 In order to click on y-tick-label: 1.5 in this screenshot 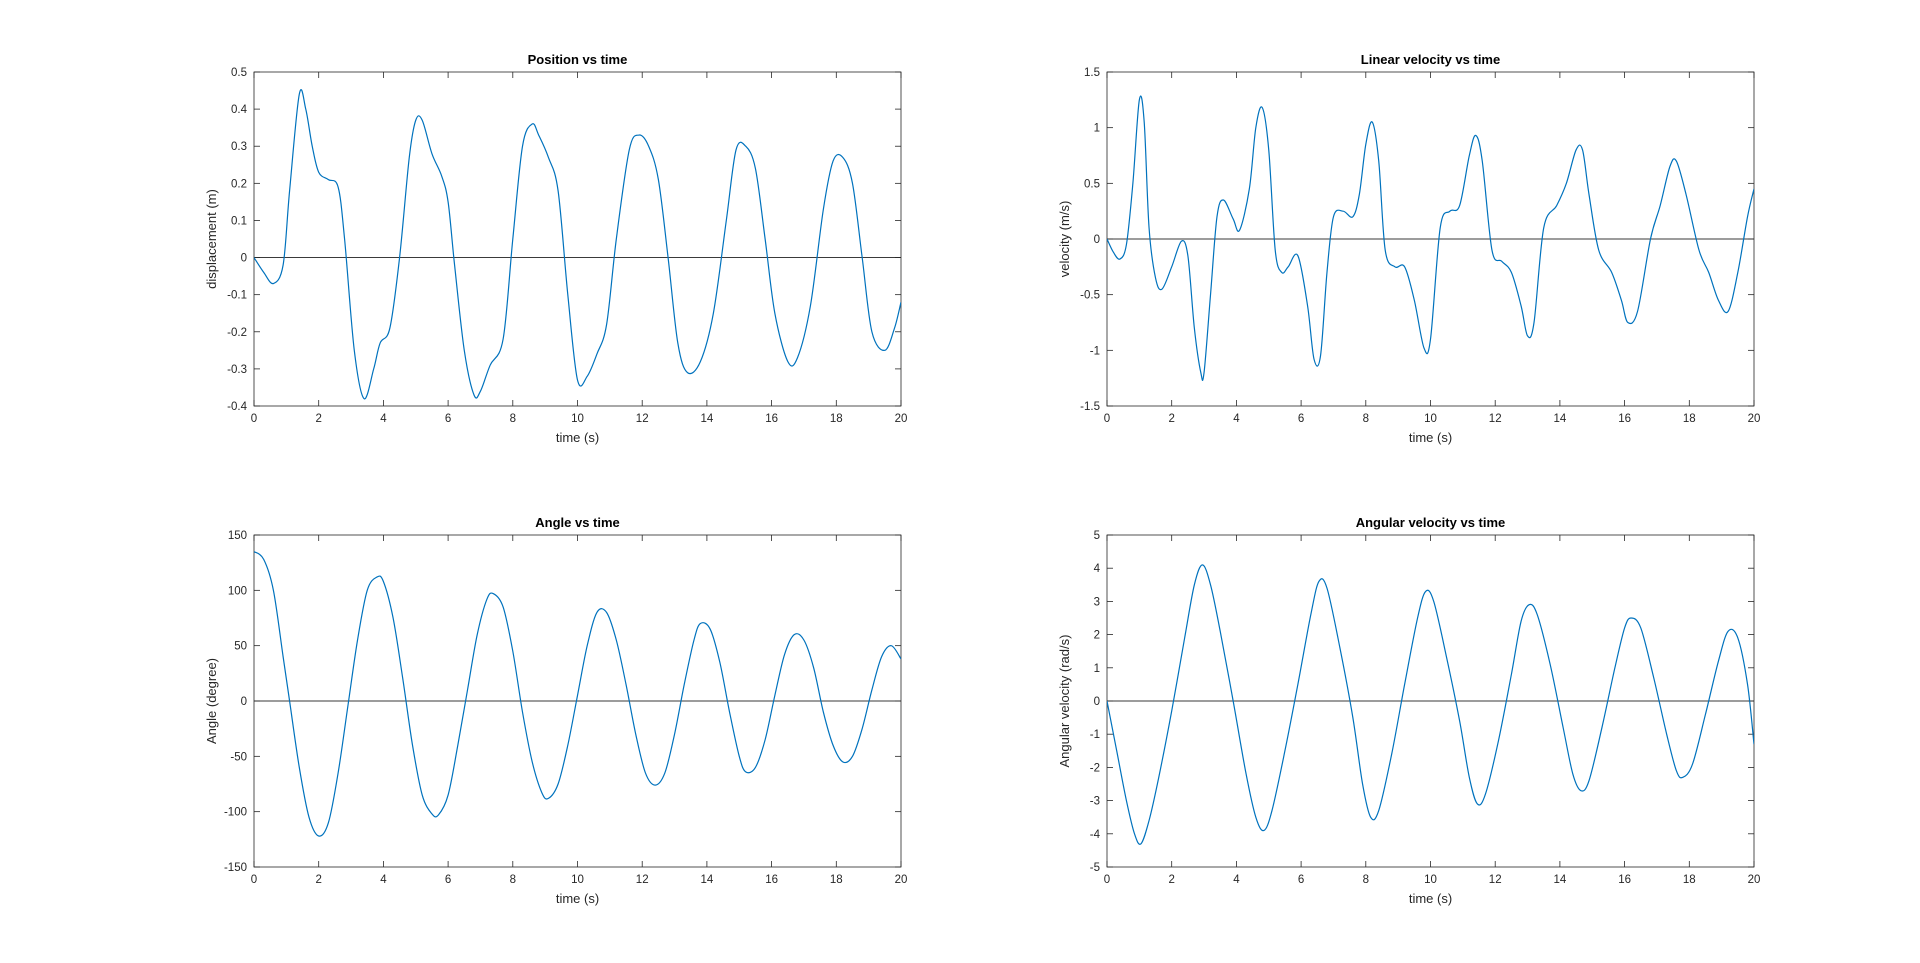, I will do `click(1092, 73)`.